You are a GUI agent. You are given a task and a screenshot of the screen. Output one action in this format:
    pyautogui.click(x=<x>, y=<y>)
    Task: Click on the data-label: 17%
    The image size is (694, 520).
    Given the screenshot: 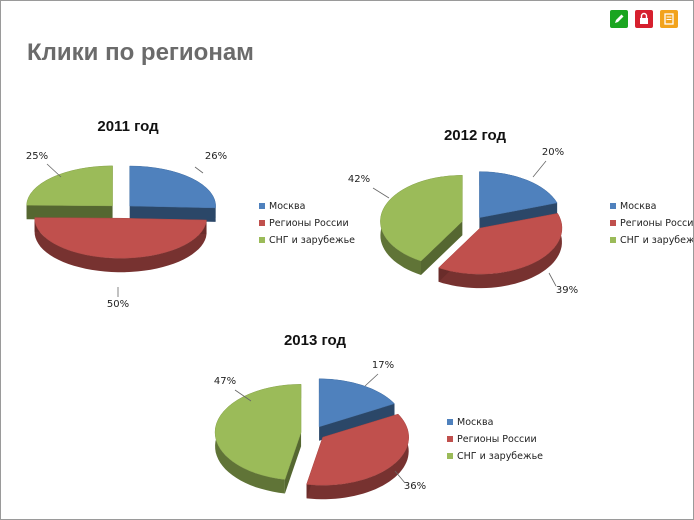 What is the action you would take?
    pyautogui.click(x=383, y=365)
    